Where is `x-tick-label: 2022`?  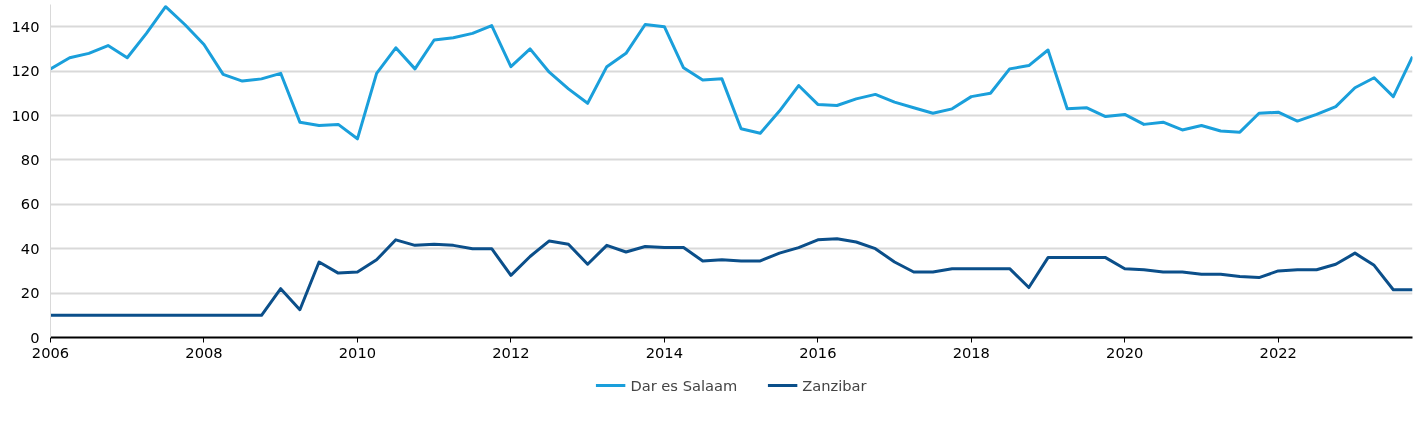 x-tick-label: 2022 is located at coordinates (1278, 352).